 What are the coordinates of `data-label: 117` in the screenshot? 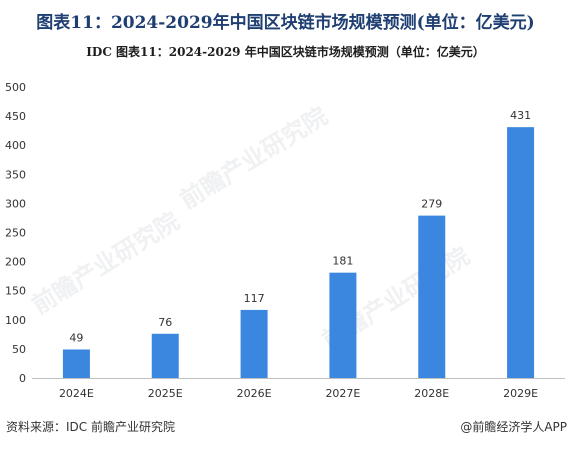 It's located at (254, 298).